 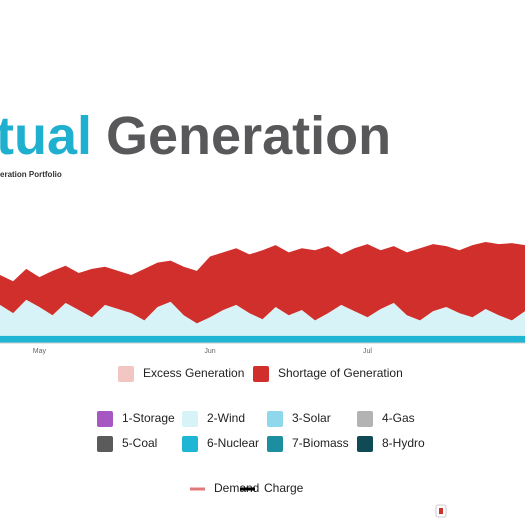 I want to click on legend-label: Charge, so click(x=284, y=488).